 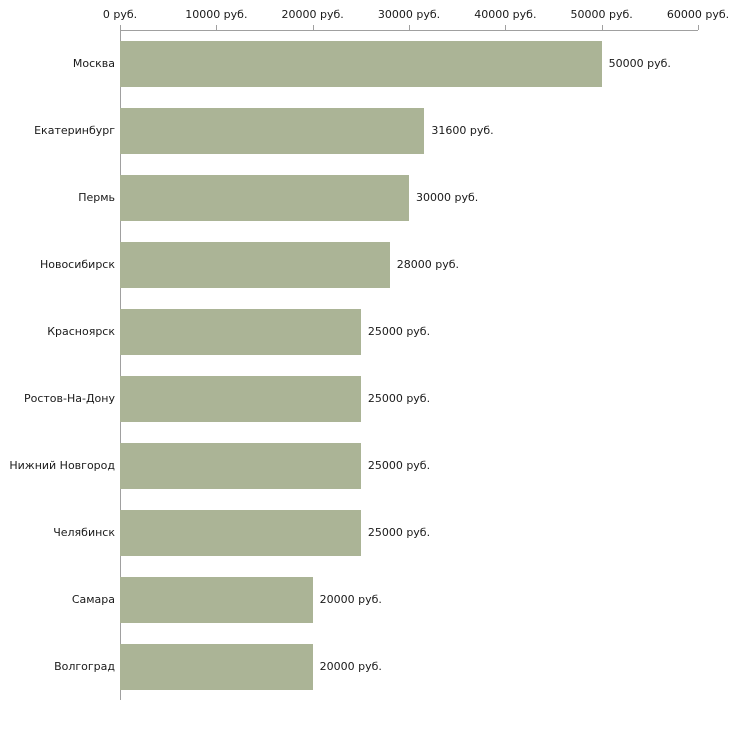 What do you see at coordinates (365, 465) in the screenshot?
I see `bar-row: Нижний Новгород 25000 руб.` at bounding box center [365, 465].